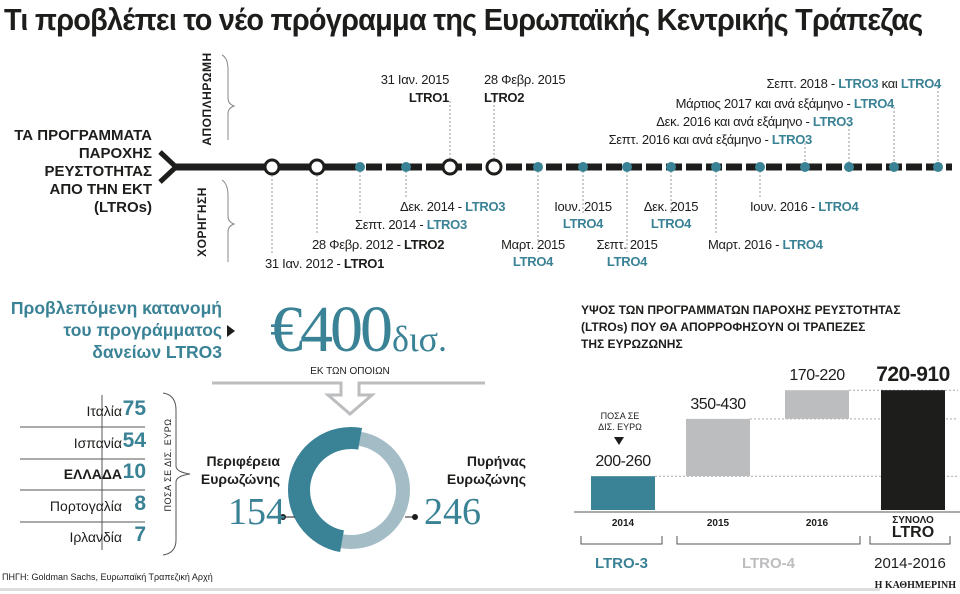 The height and width of the screenshot is (594, 960). I want to click on timeline-label: 31 Ιαν. 2012 - LTRO1, so click(324, 263).